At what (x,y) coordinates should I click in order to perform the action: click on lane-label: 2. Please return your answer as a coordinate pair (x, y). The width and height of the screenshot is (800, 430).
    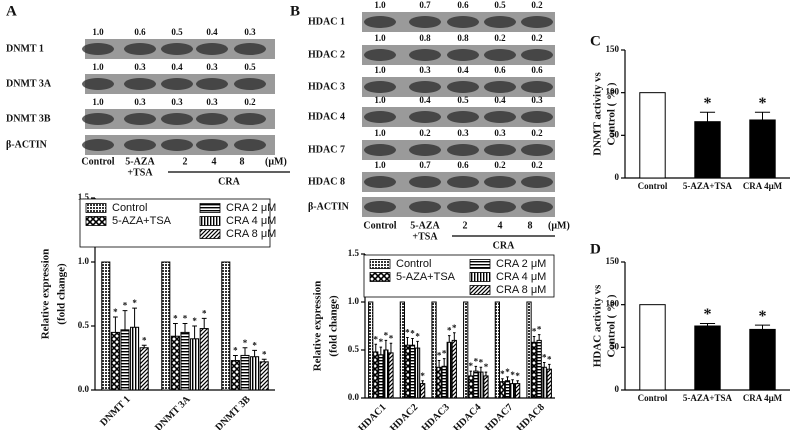
    Looking at the image, I should click on (465, 225).